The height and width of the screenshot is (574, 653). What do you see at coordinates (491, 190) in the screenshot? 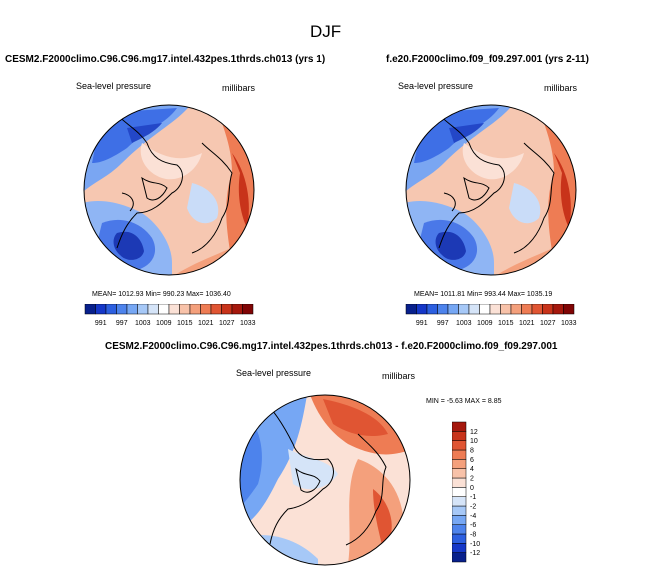
I see `panel2-polar-map` at bounding box center [491, 190].